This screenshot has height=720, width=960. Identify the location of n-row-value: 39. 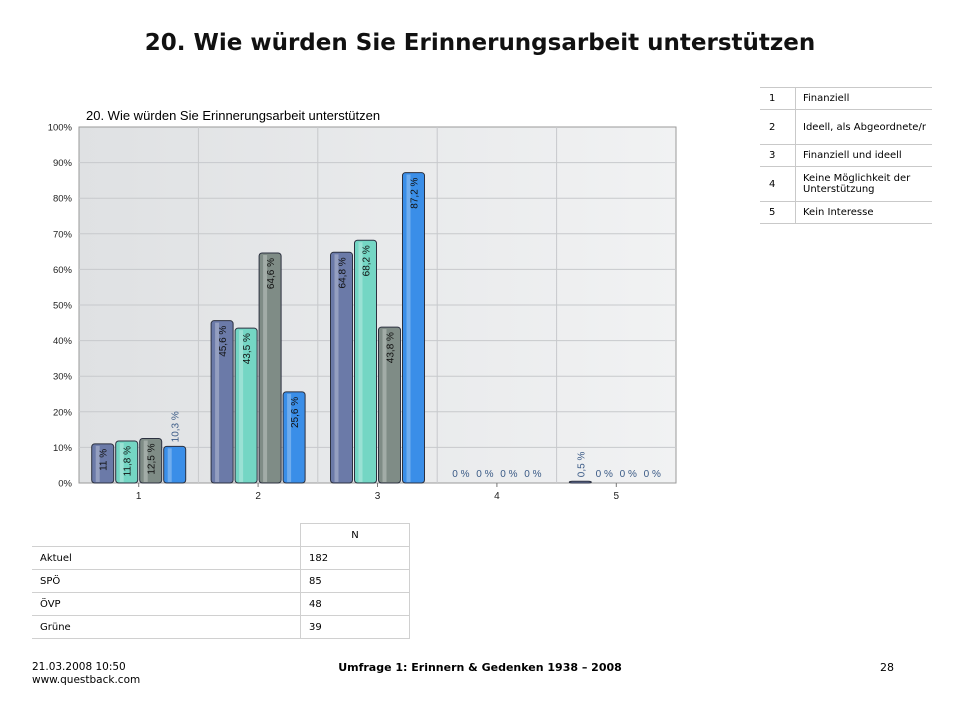
(355, 627).